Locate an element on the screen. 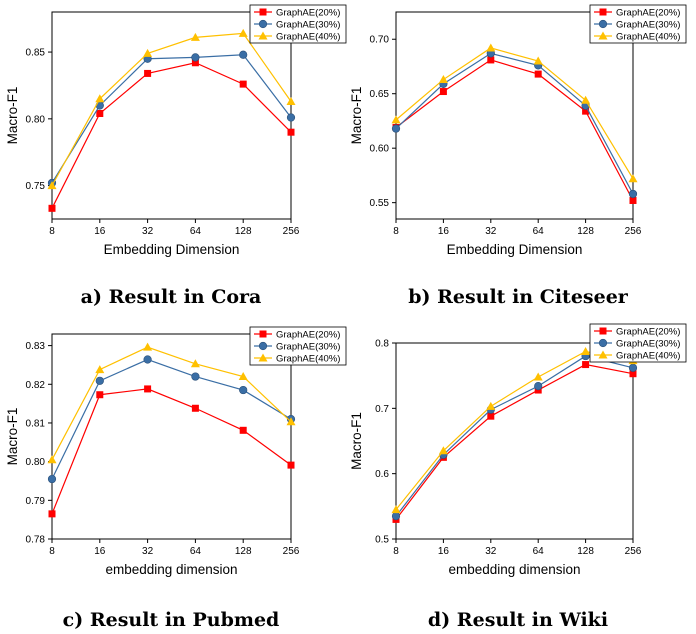 The image size is (696, 634). y-tick-label: 0.60 is located at coordinates (380, 149).